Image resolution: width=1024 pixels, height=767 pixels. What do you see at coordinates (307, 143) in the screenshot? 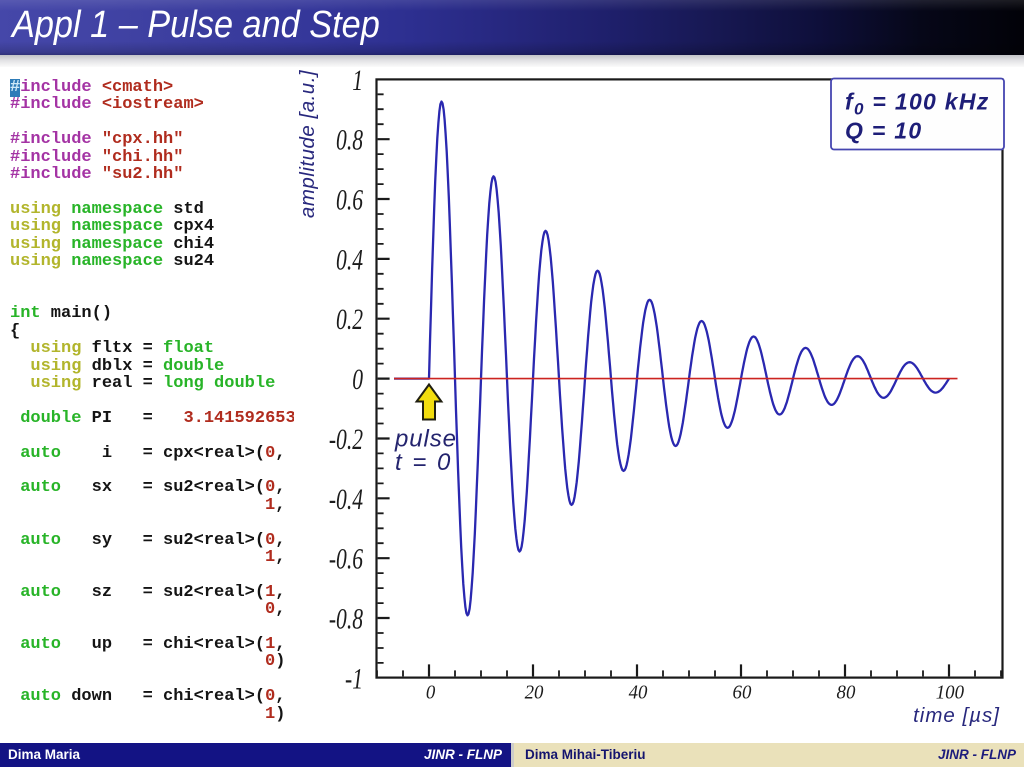
I see `svg-text: amplitude [a.u.]` at bounding box center [307, 143].